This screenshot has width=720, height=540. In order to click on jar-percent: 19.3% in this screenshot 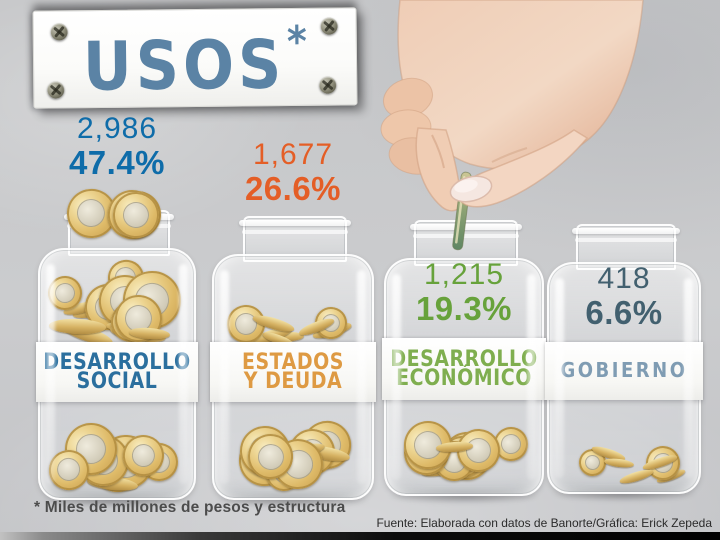, I will do `click(464, 308)`.